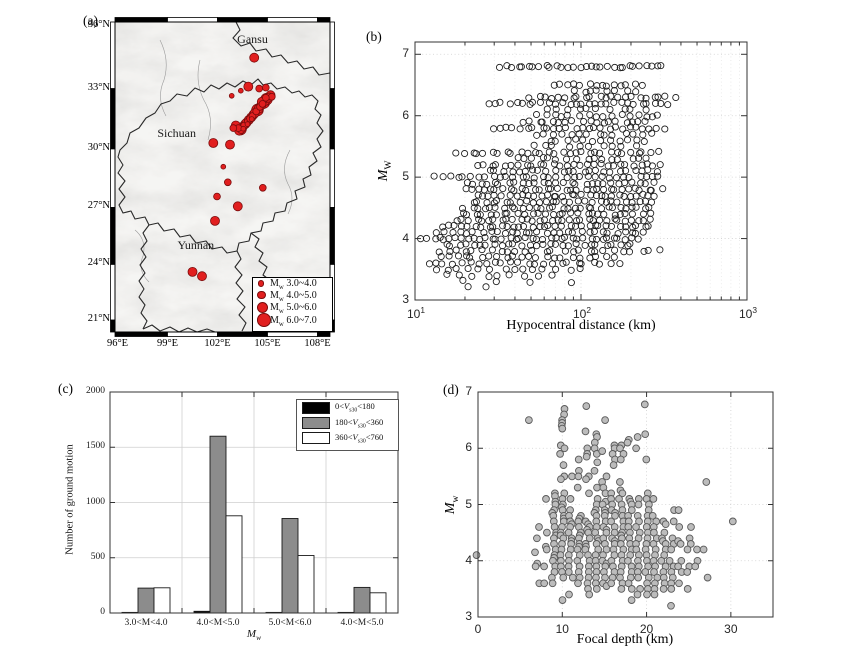  What do you see at coordinates (451, 389) in the screenshot?
I see `panel-d-label: (d)` at bounding box center [451, 389].